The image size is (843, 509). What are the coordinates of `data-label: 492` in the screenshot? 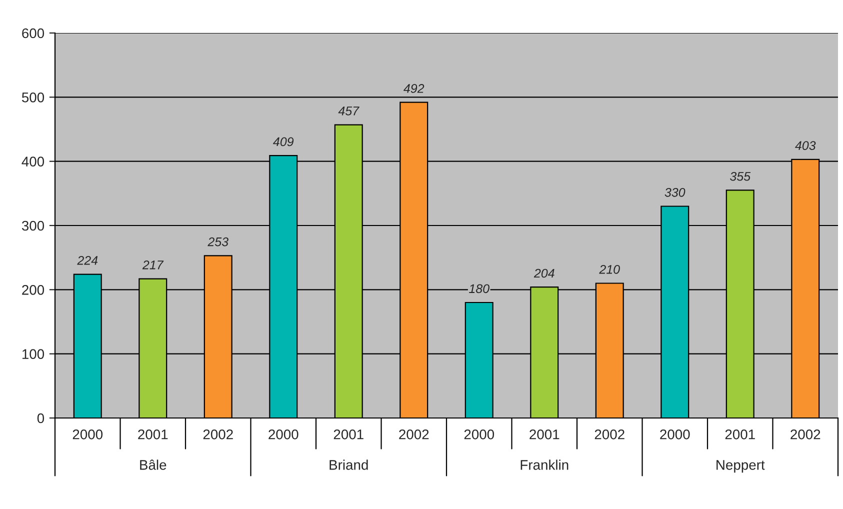 It's located at (414, 88).